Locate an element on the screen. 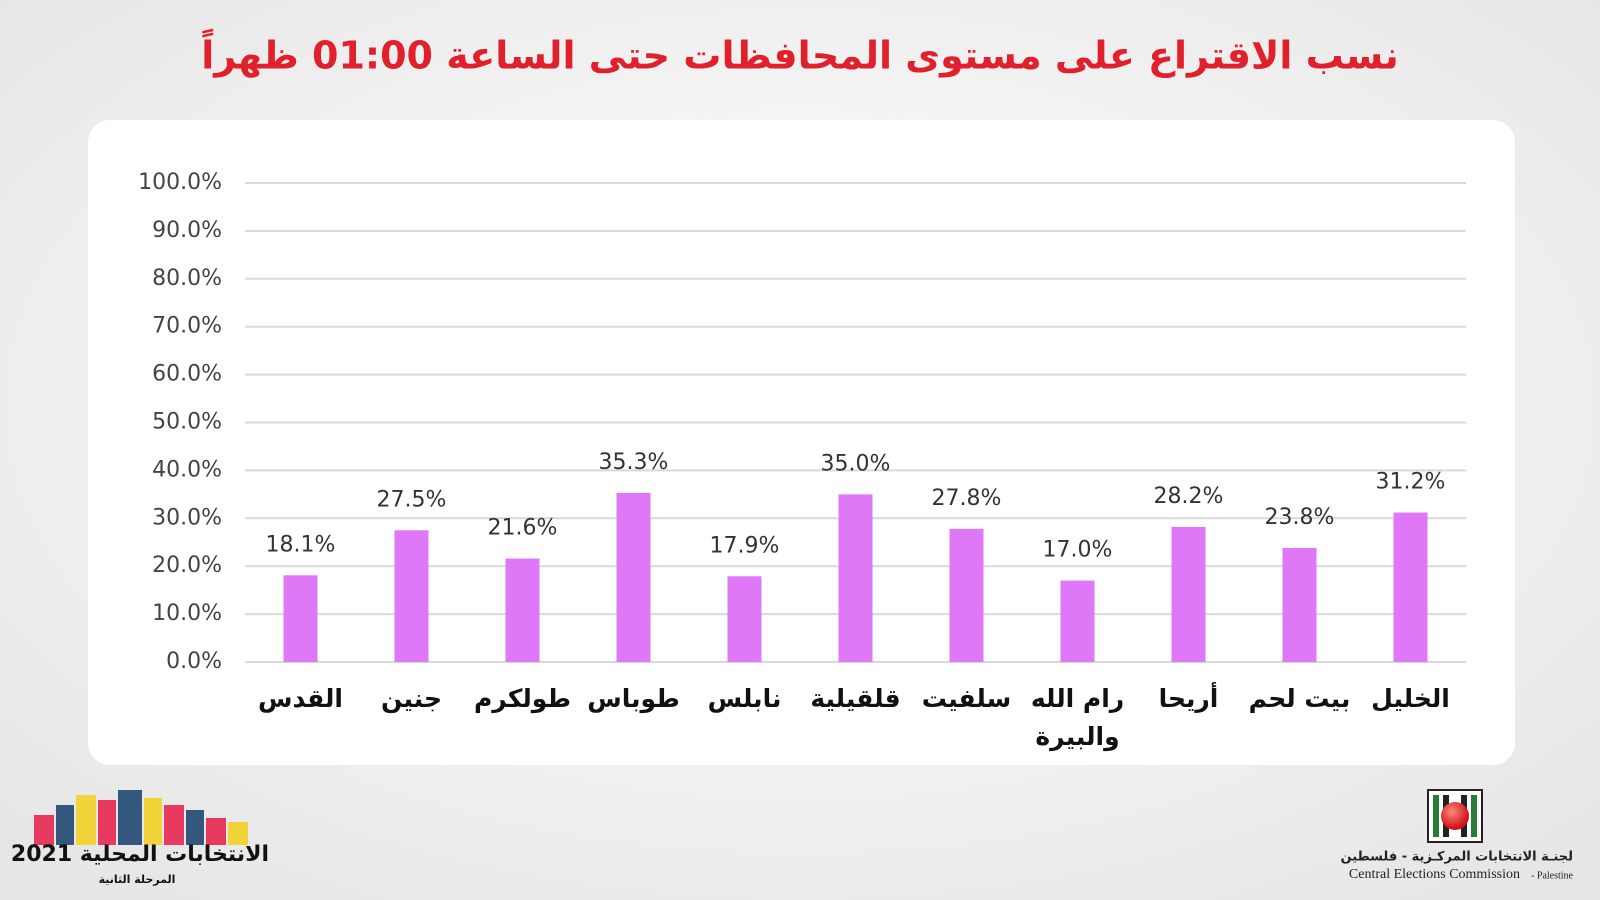  commission-english: Central Elections Commission is located at coordinates (1434, 874).